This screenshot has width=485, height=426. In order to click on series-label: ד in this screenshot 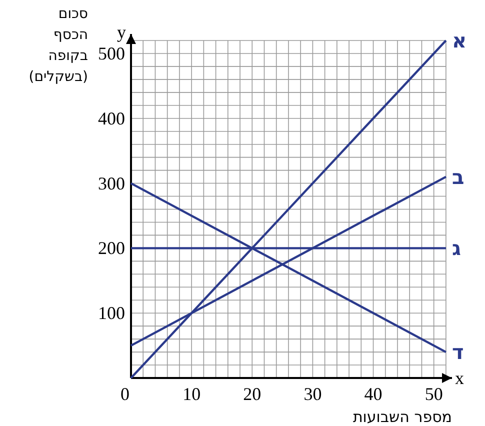, I will do `click(458, 352)`.